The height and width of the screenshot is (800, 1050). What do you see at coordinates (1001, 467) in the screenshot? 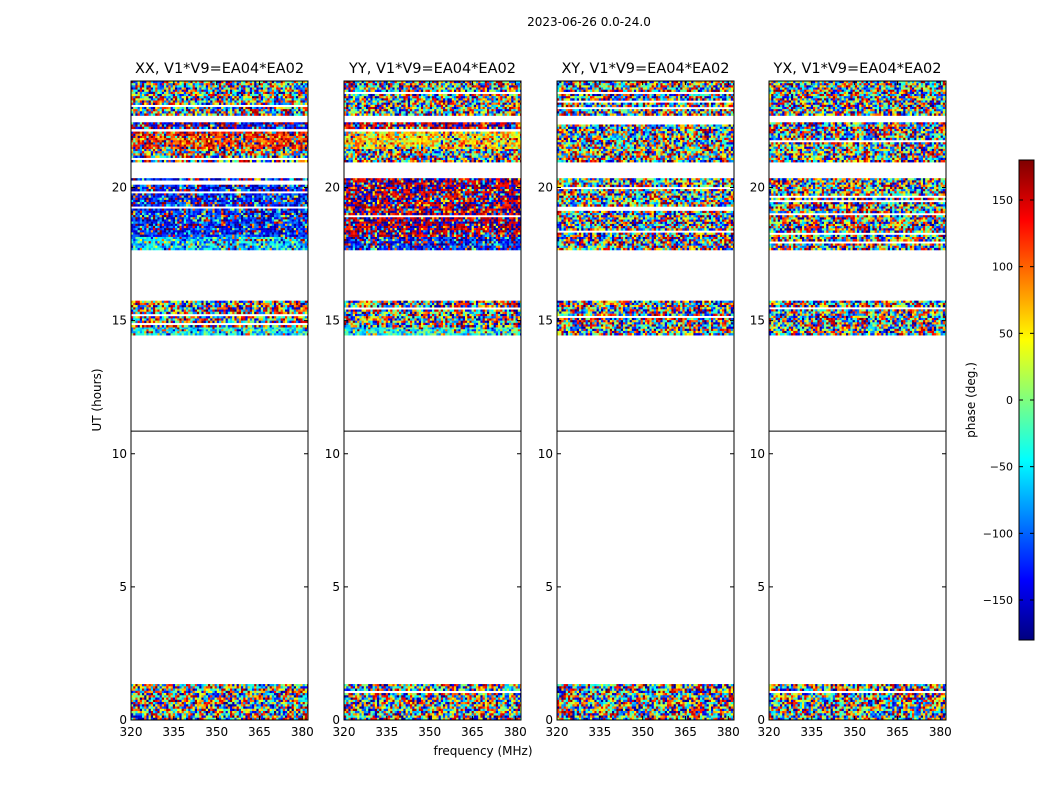
I see `colorbar-tick-label: −50` at bounding box center [1001, 467].